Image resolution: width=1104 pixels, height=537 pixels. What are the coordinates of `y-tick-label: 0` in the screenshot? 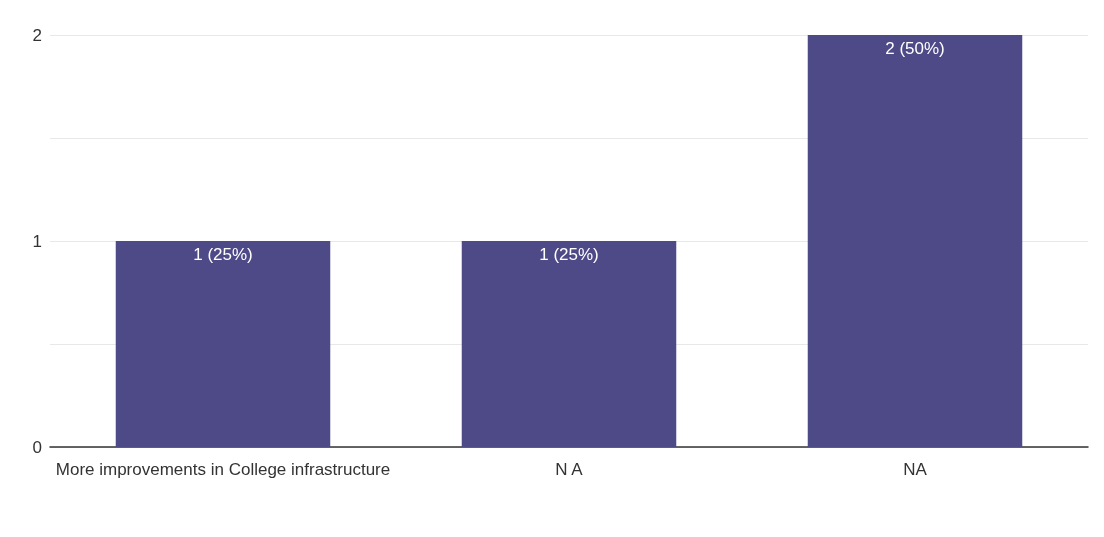 It's located at (37, 447).